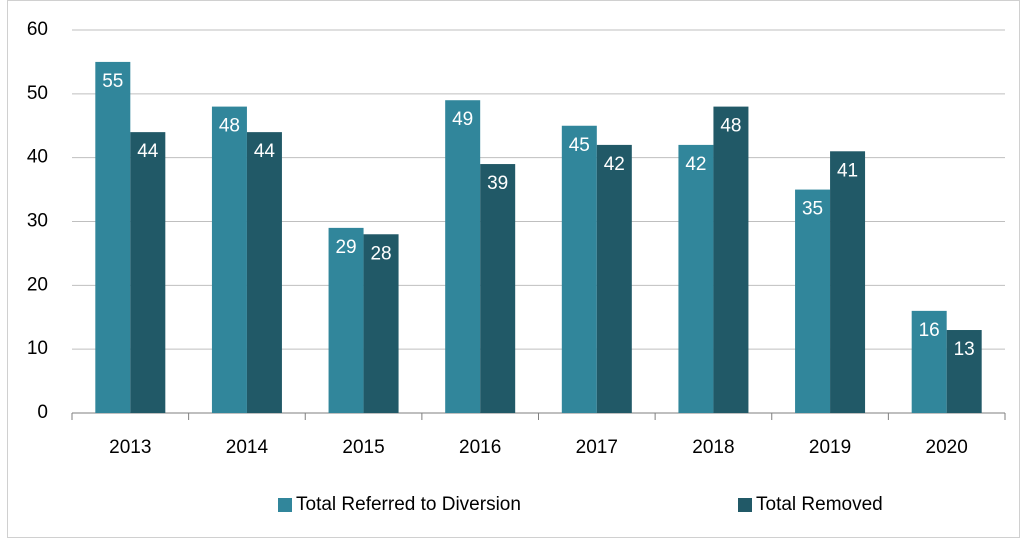 The image size is (1021, 539). I want to click on x-tick-label: 2015, so click(363, 447).